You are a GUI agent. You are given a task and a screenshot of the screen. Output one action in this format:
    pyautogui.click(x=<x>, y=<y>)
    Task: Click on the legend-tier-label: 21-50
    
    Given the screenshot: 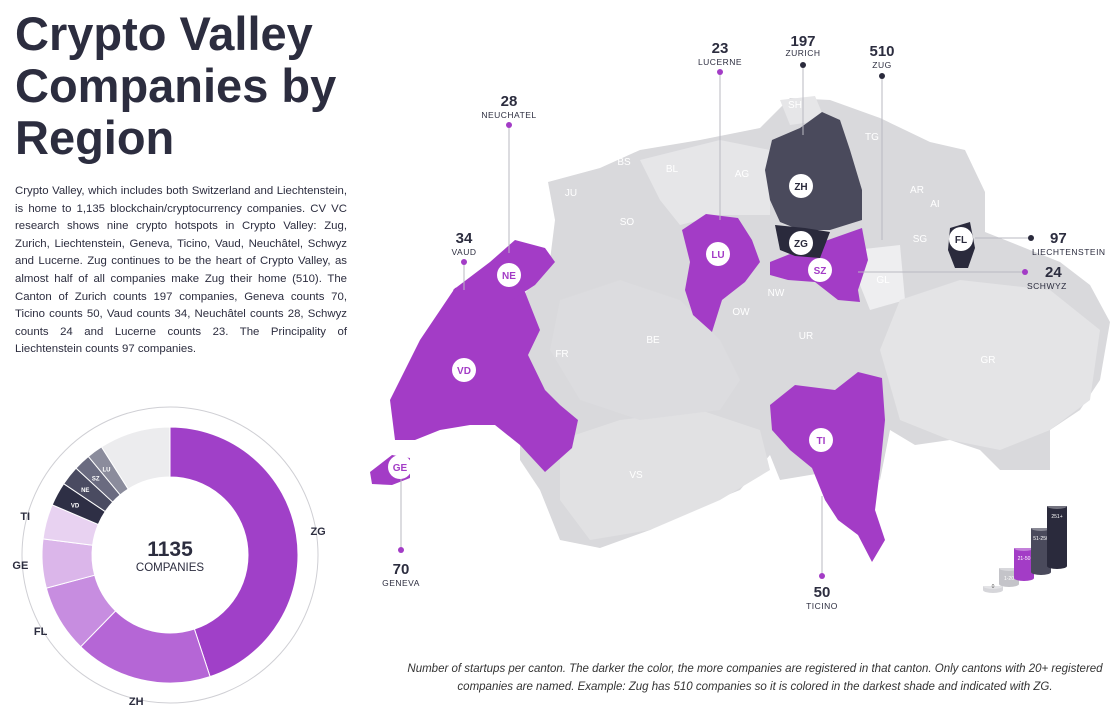 What is the action you would take?
    pyautogui.click(x=1024, y=559)
    